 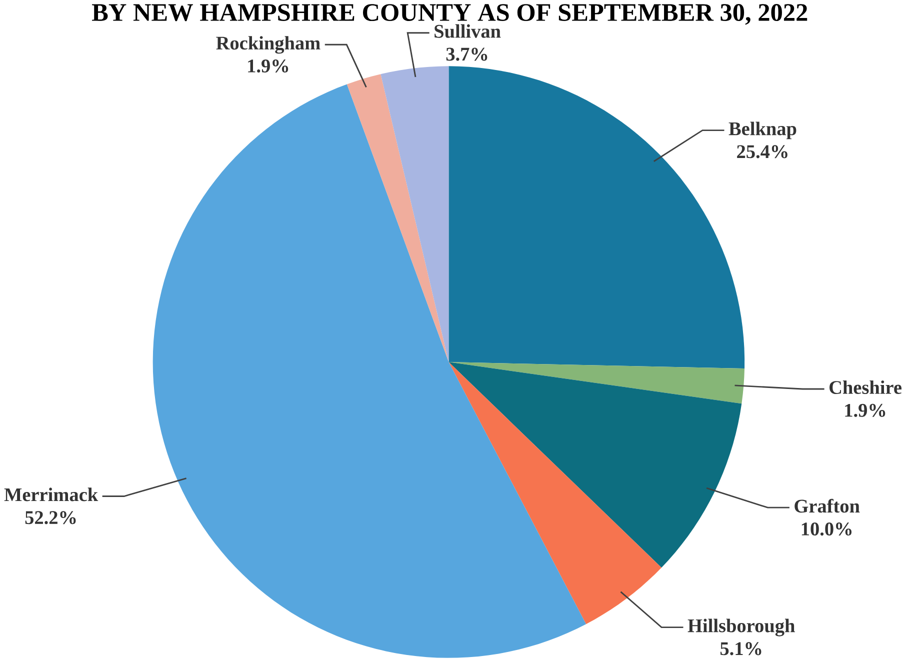 I want to click on slice-label: Merrimack, so click(x=51, y=495).